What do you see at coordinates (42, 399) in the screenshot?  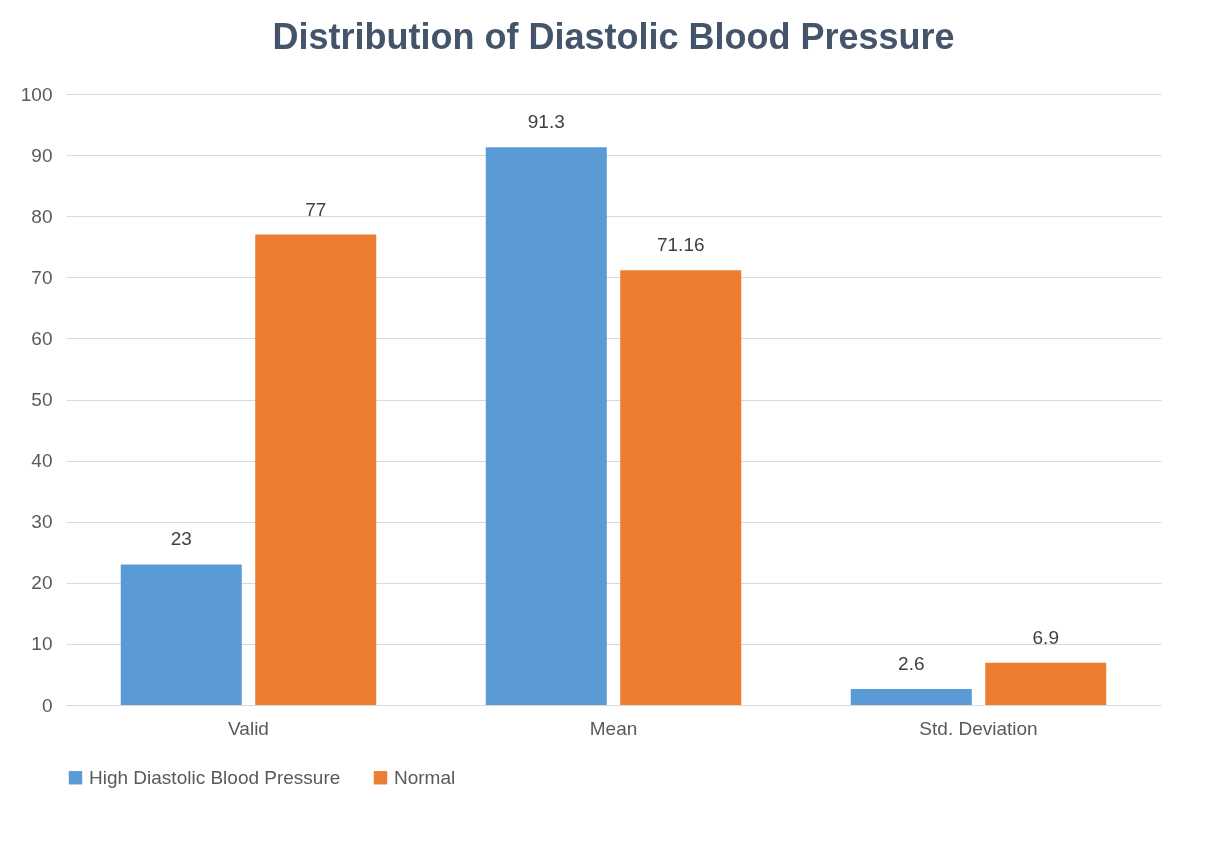 I see `y-tick-label: 50` at bounding box center [42, 399].